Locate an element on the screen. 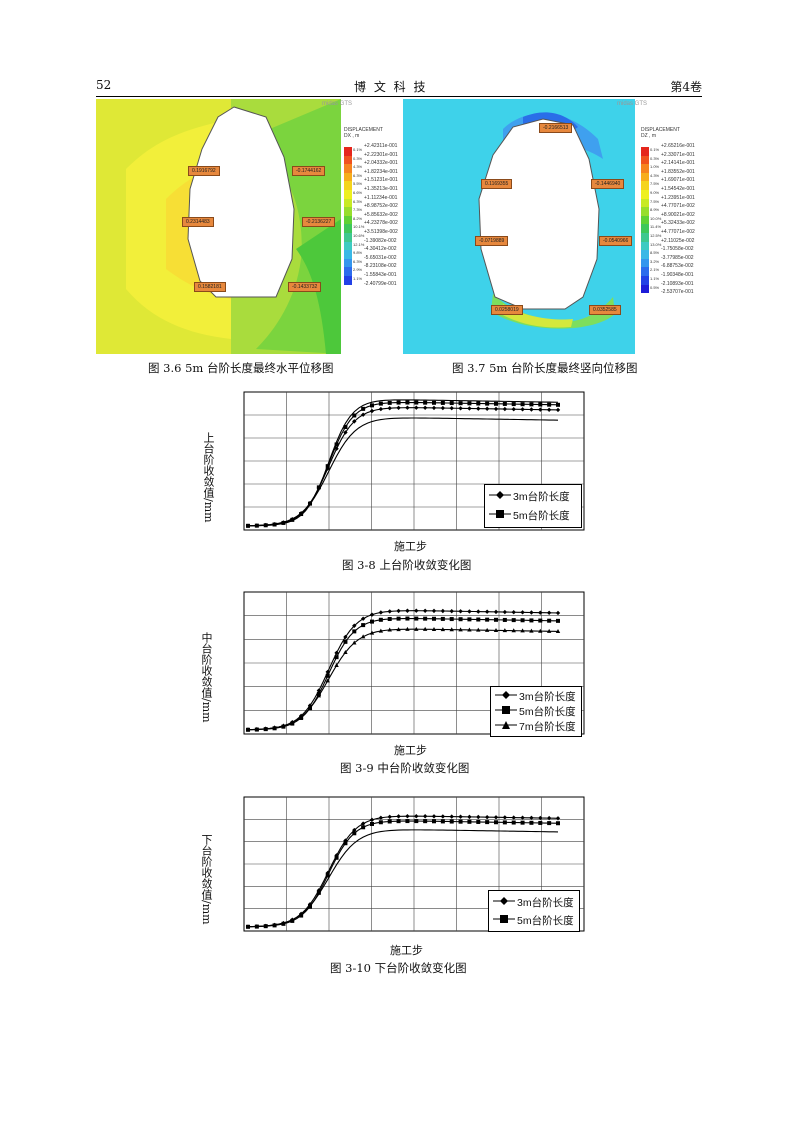  fig37-scale-pct: 8.9% is located at coordinates (655, 210).